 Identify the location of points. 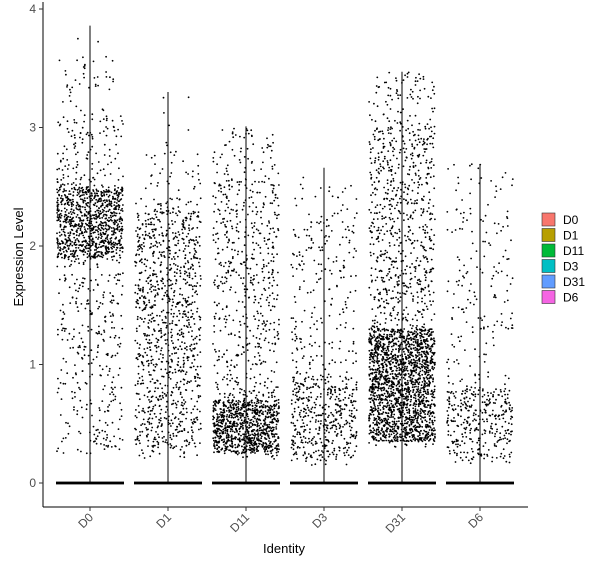
(90, 246).